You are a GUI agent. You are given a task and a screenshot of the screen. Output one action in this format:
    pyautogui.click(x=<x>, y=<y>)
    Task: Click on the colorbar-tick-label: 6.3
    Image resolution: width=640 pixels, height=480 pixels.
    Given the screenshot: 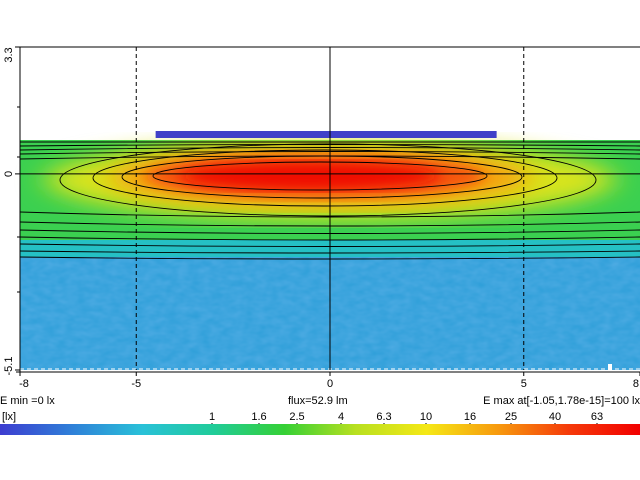 What is the action you would take?
    pyautogui.click(x=383, y=417)
    